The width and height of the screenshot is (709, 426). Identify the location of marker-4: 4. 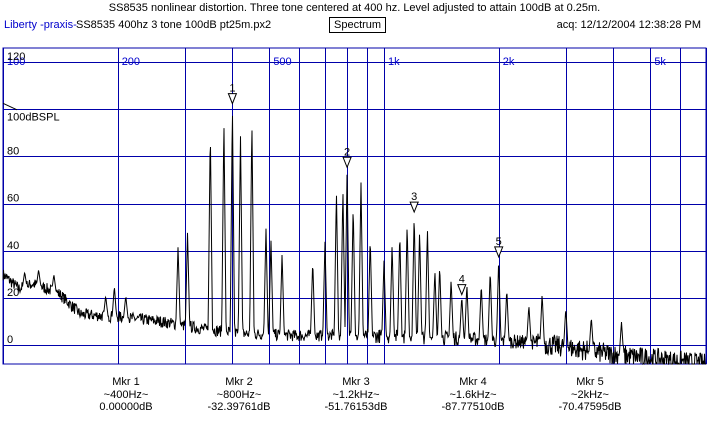
(462, 285).